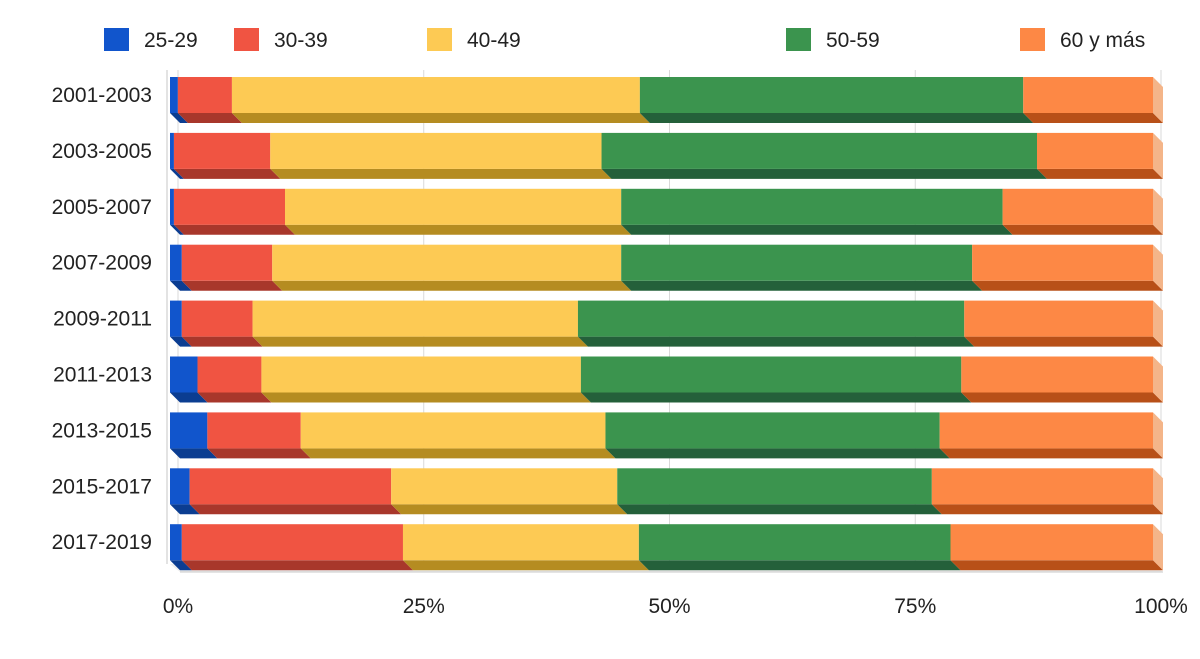  What do you see at coordinates (102, 263) in the screenshot?
I see `category-label: 2007-2009` at bounding box center [102, 263].